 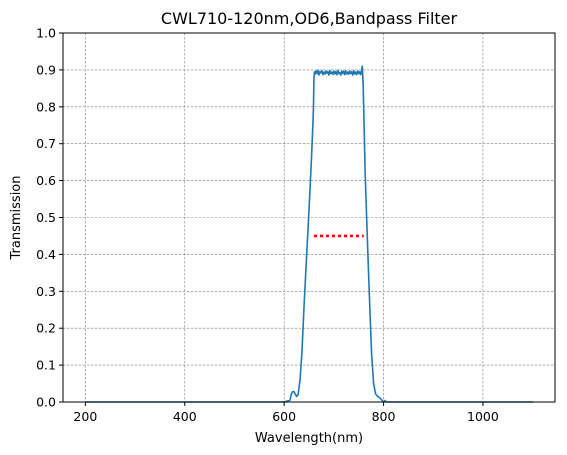 What do you see at coordinates (309, 18) in the screenshot?
I see `chart-title: CWL710-120nm,OD6,Bandpass Filter` at bounding box center [309, 18].